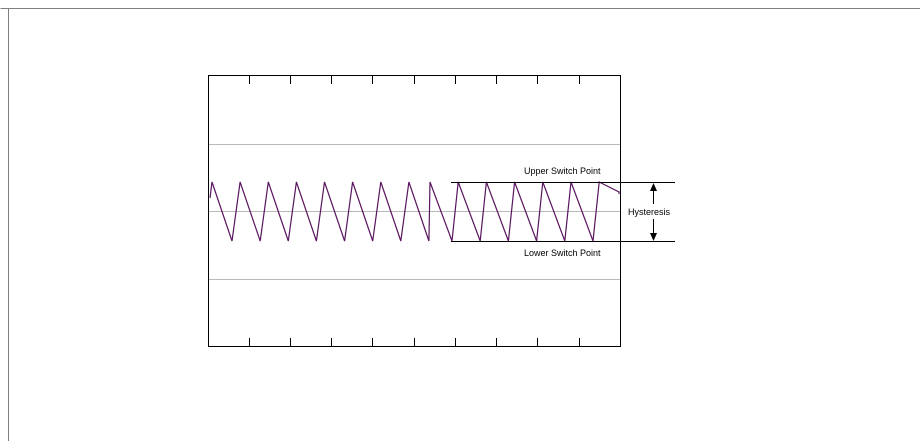  Describe the element at coordinates (653, 237) in the screenshot. I see `arrow-down-icon` at that location.